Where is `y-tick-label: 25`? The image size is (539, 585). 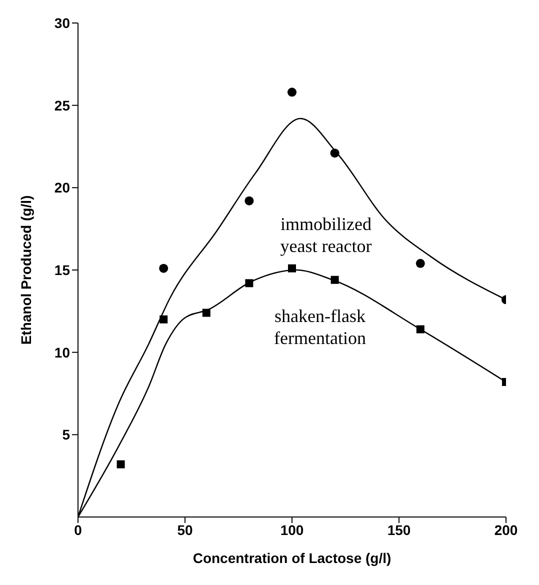 y-tick-label: 25 is located at coordinates (62, 105).